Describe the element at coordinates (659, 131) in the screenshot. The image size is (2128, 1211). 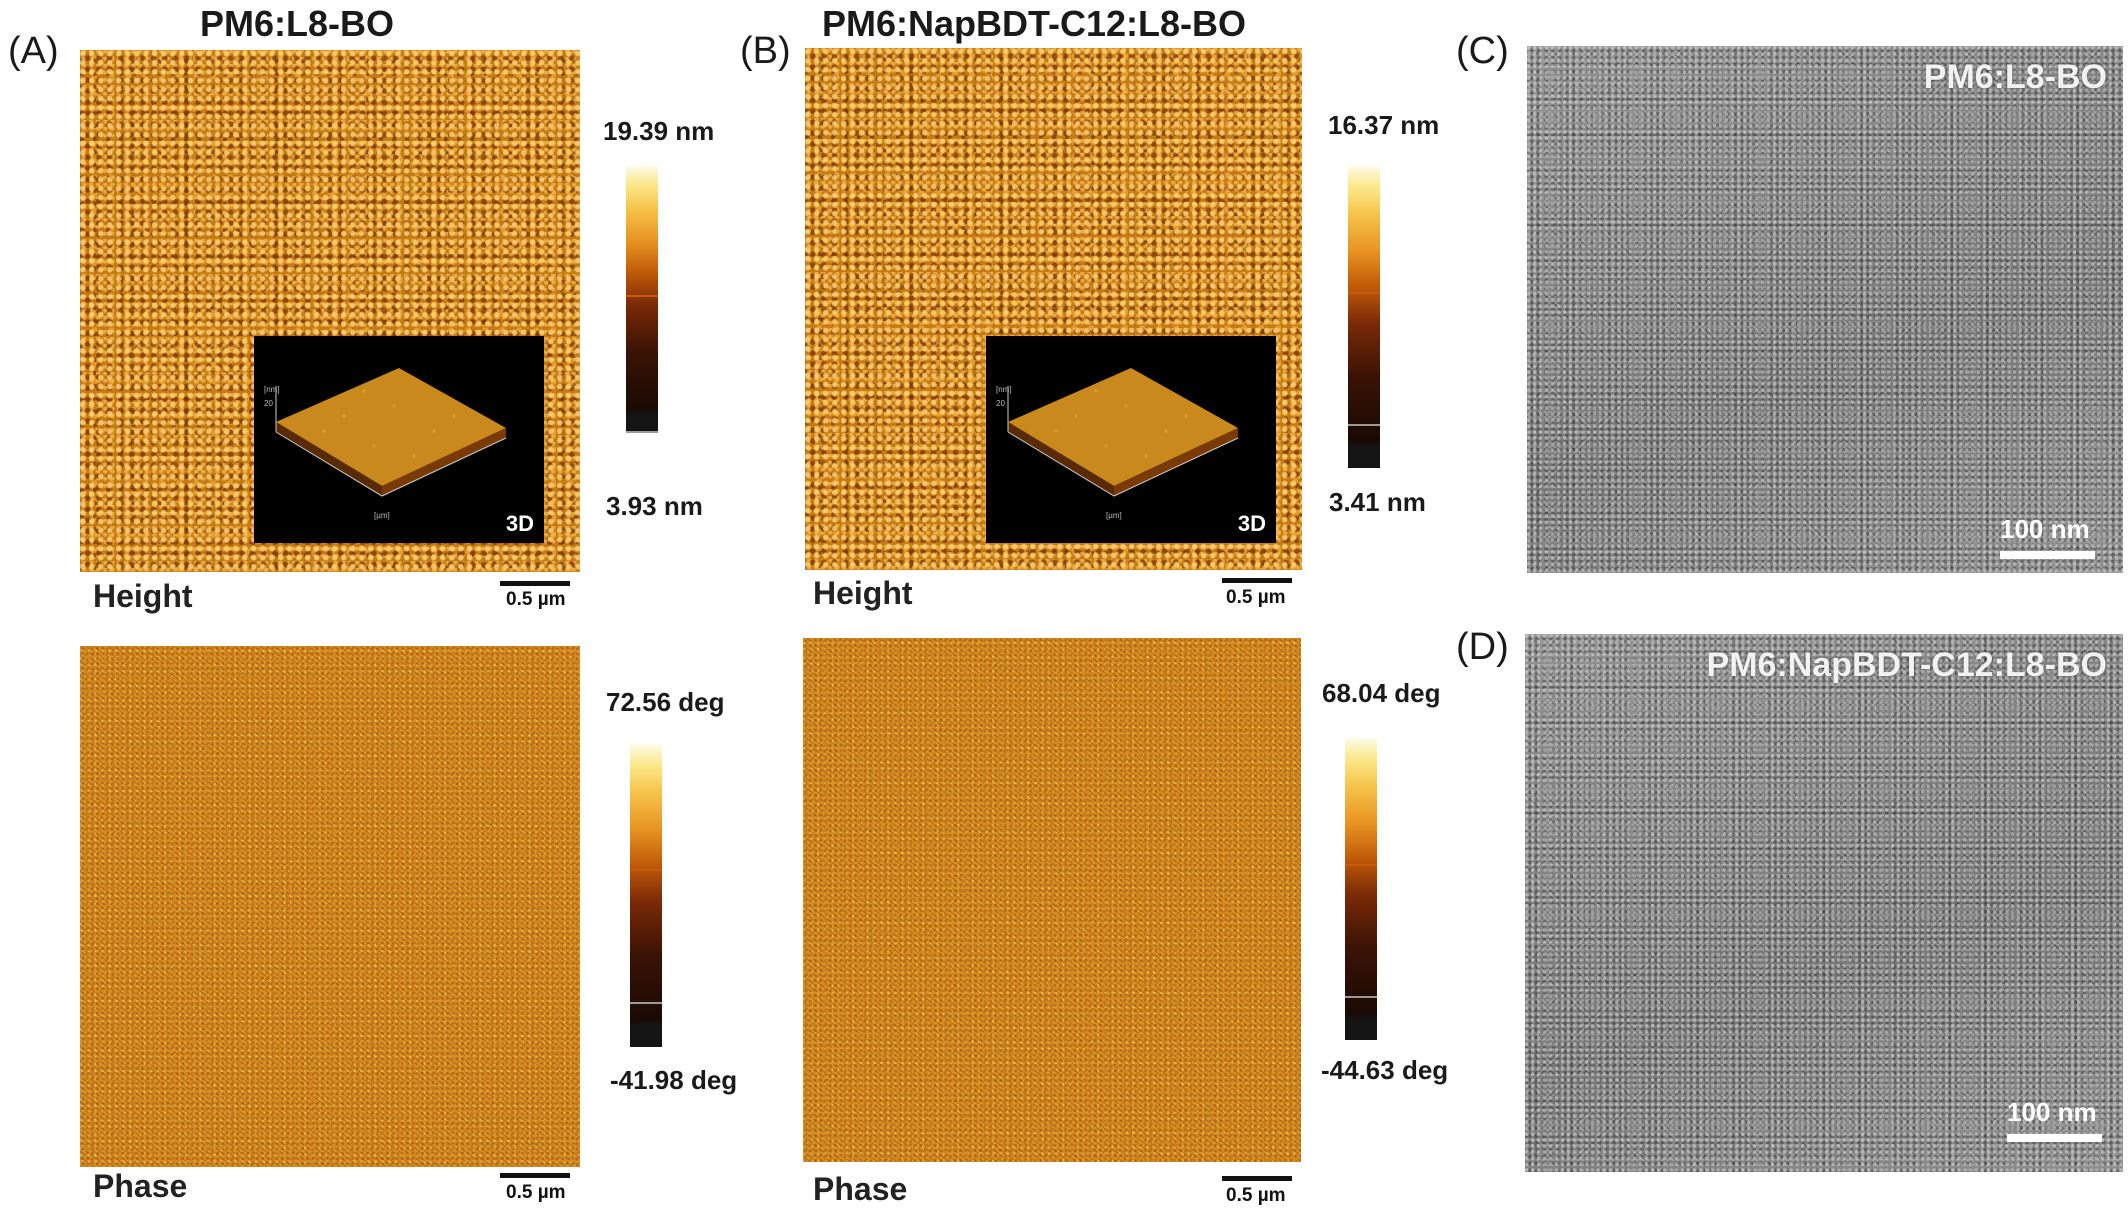
I see `colorbar-max-height-a: 19.39 nm` at that location.